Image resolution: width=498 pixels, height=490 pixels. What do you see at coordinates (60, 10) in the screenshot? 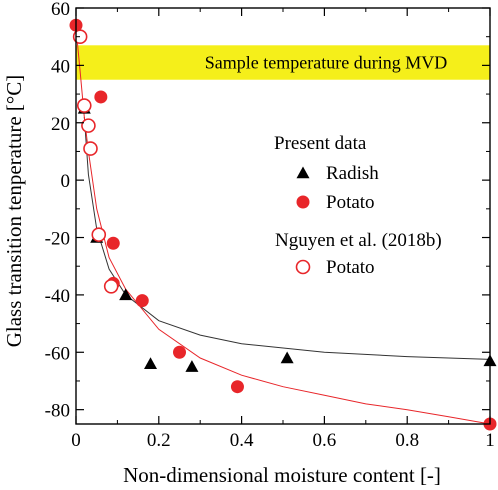
I see `y-tick-label: 60` at bounding box center [60, 10].